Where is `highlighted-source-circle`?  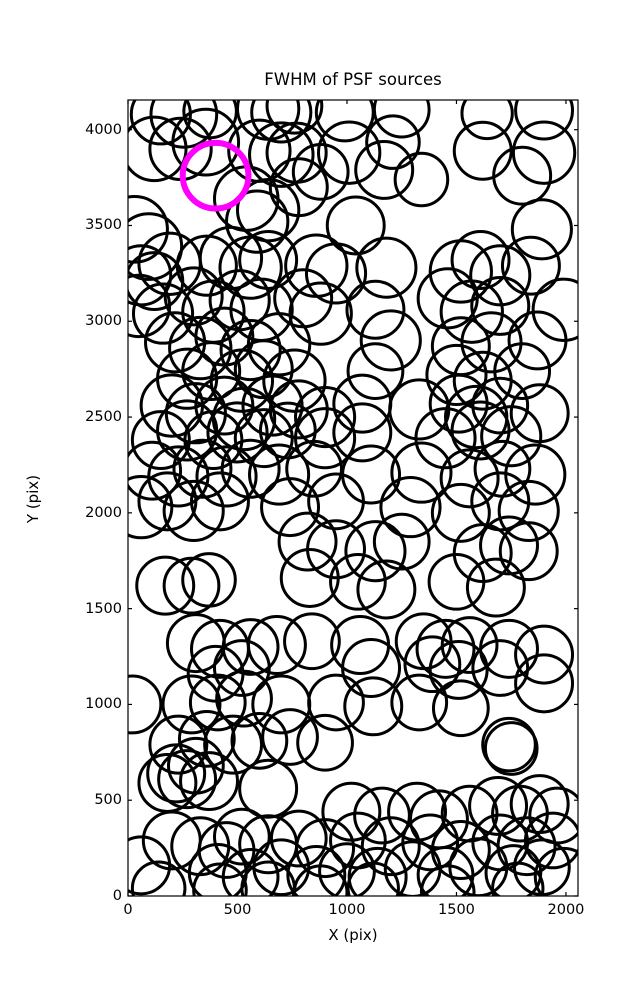
highlighted-source-circle is located at coordinates (215, 175).